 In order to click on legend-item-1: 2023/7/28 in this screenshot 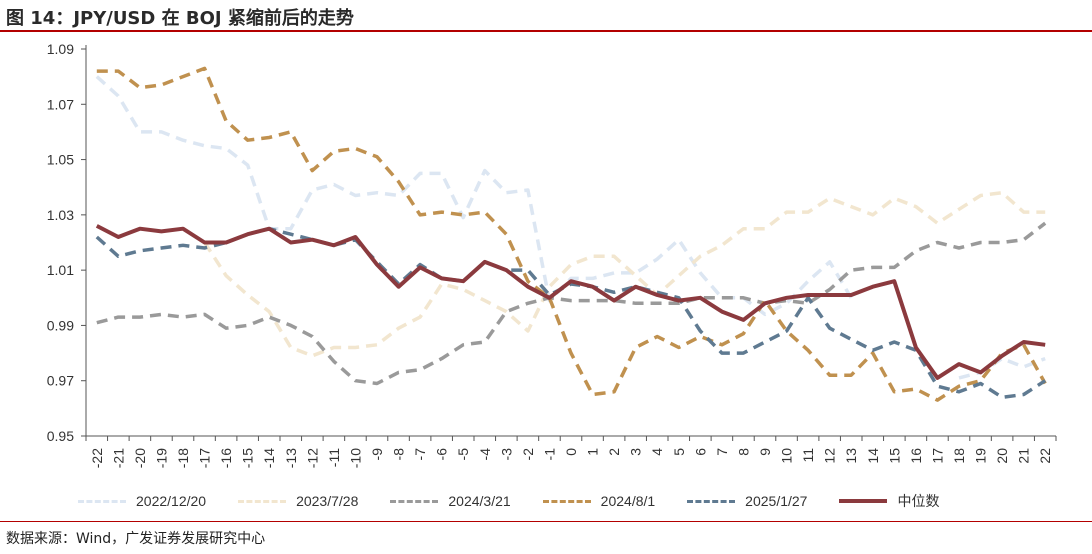, I will do `click(298, 501)`.